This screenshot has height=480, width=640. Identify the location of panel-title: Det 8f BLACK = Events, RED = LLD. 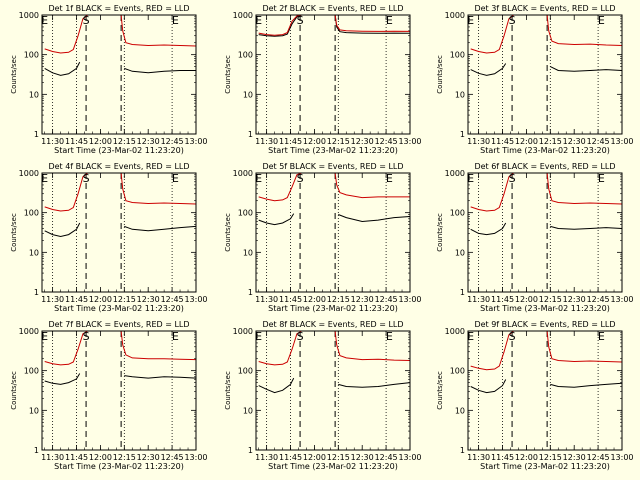
(332, 324).